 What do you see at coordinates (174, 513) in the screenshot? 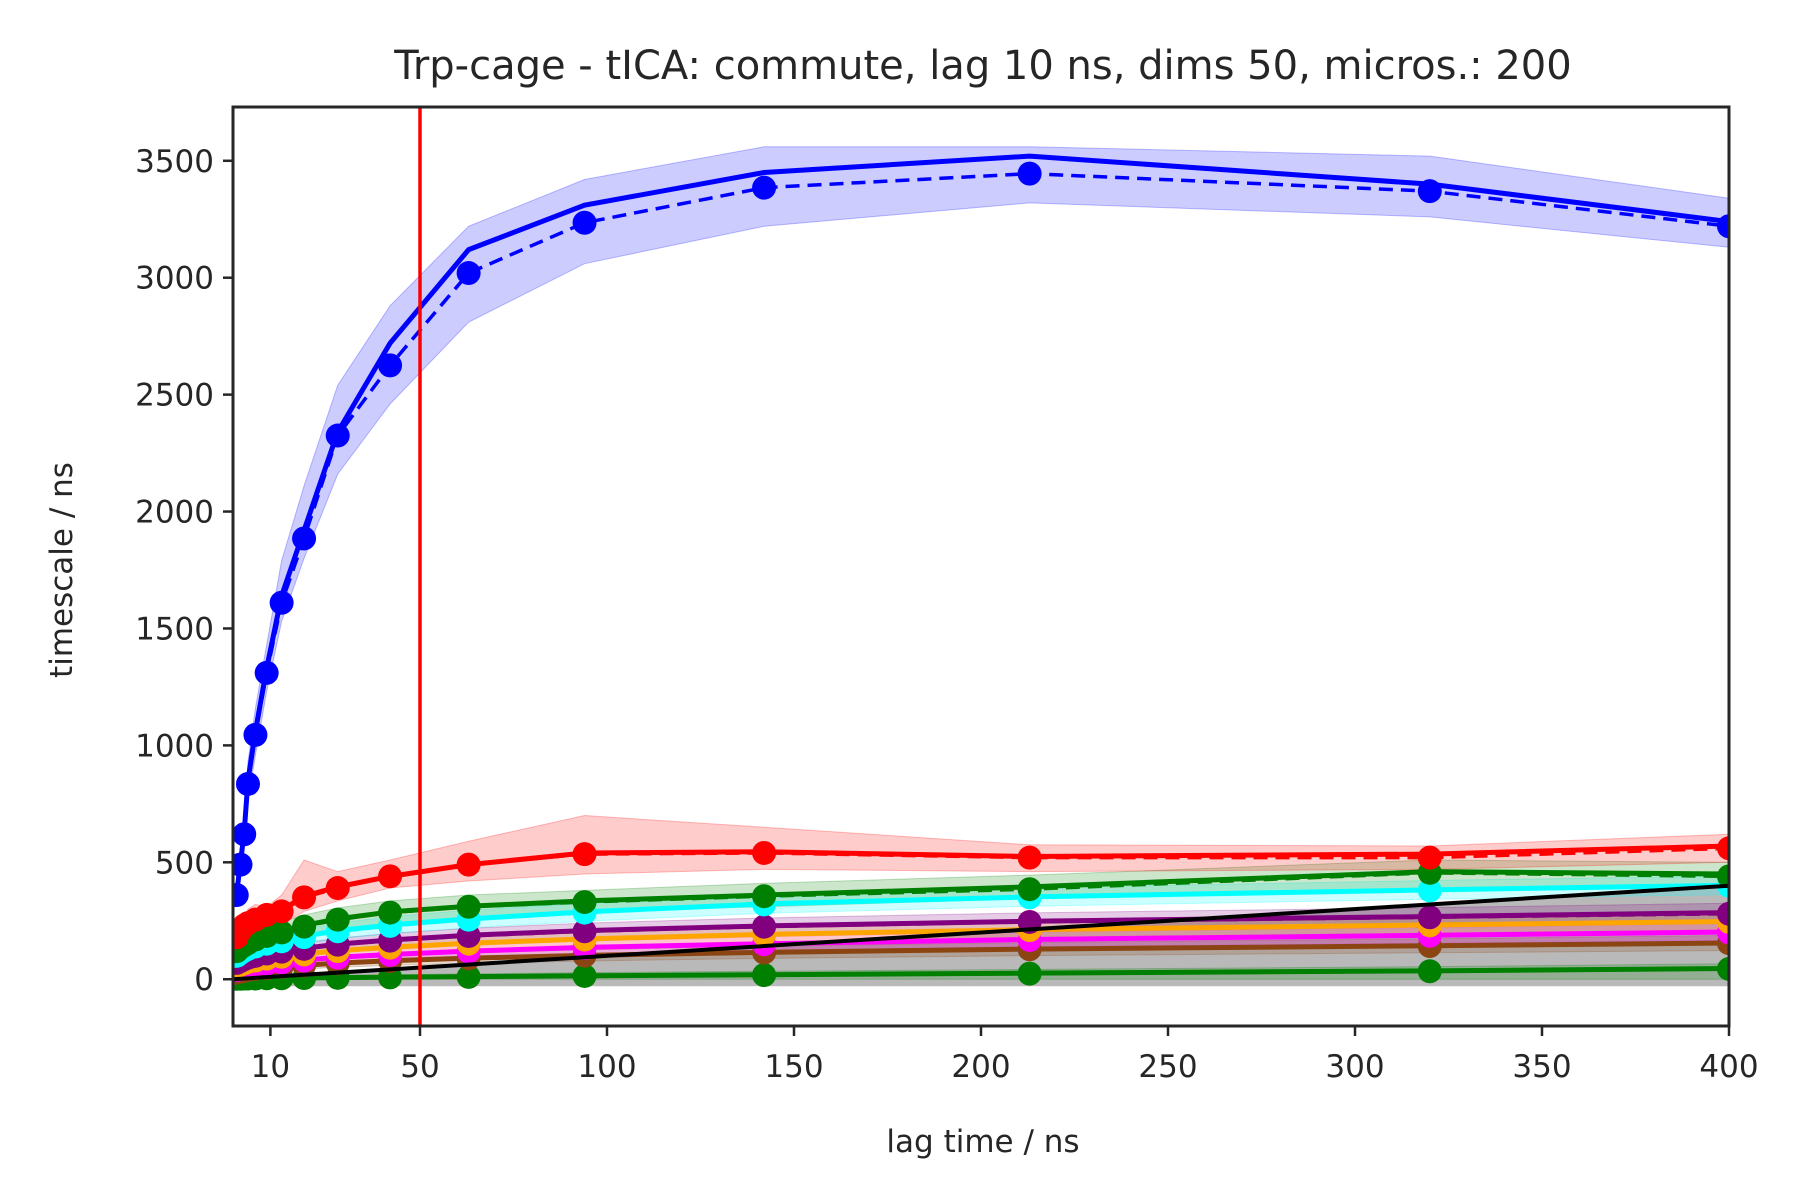
I see `y-tick-label: 2000` at bounding box center [174, 513].